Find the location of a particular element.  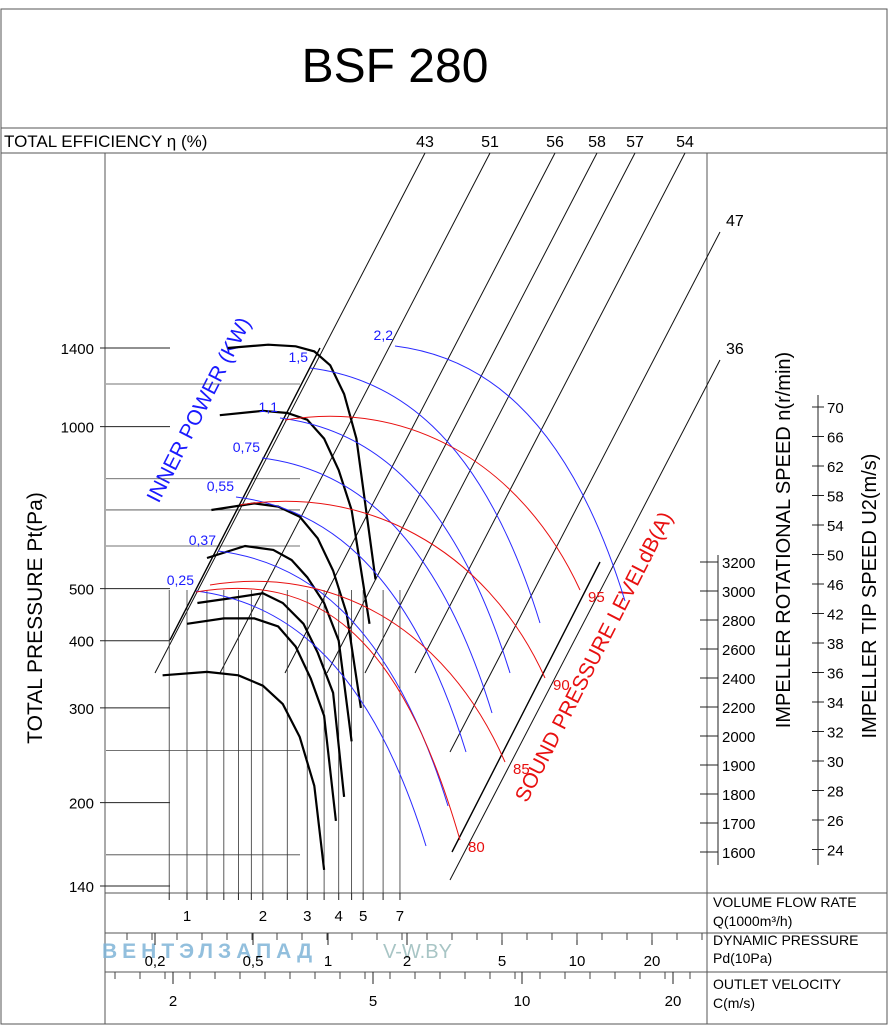

inner-power-value-label: 1,5 is located at coordinates (299, 357).